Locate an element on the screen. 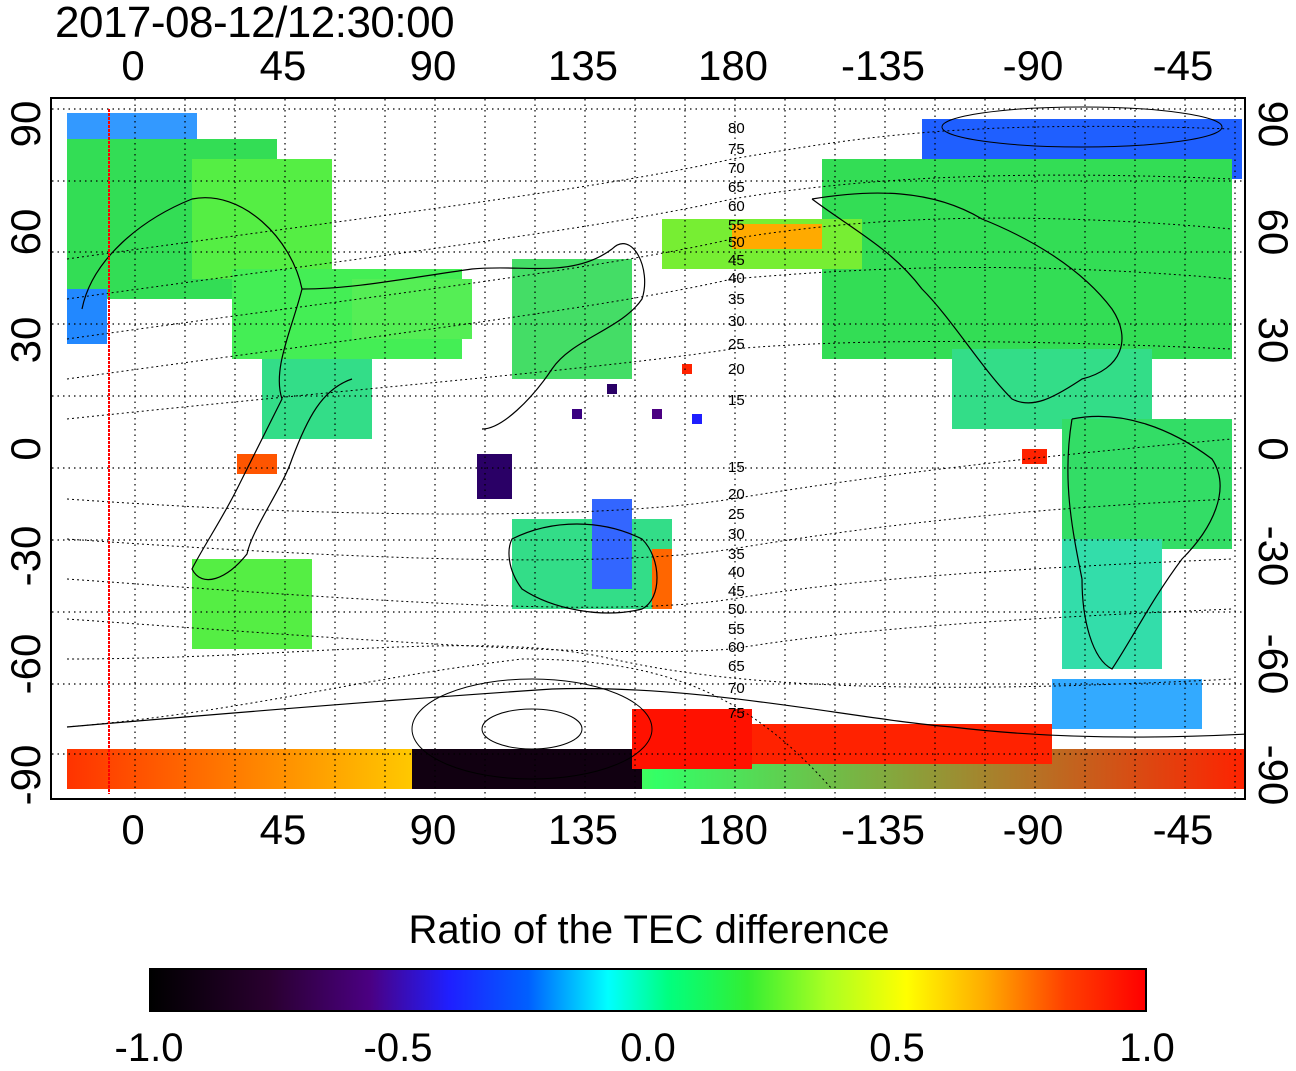  coastline-australia is located at coordinates (583, 568).